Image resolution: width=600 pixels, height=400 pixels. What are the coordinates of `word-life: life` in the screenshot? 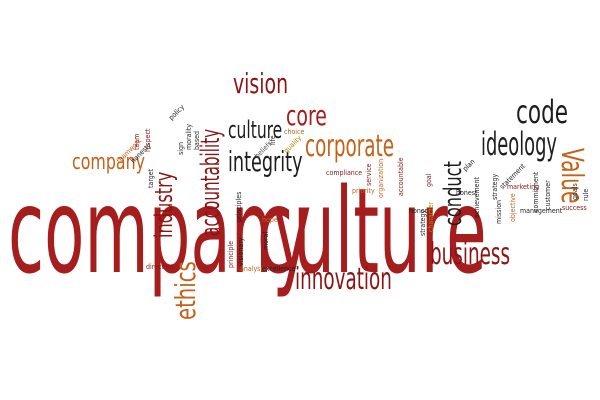 It's located at (273, 140).